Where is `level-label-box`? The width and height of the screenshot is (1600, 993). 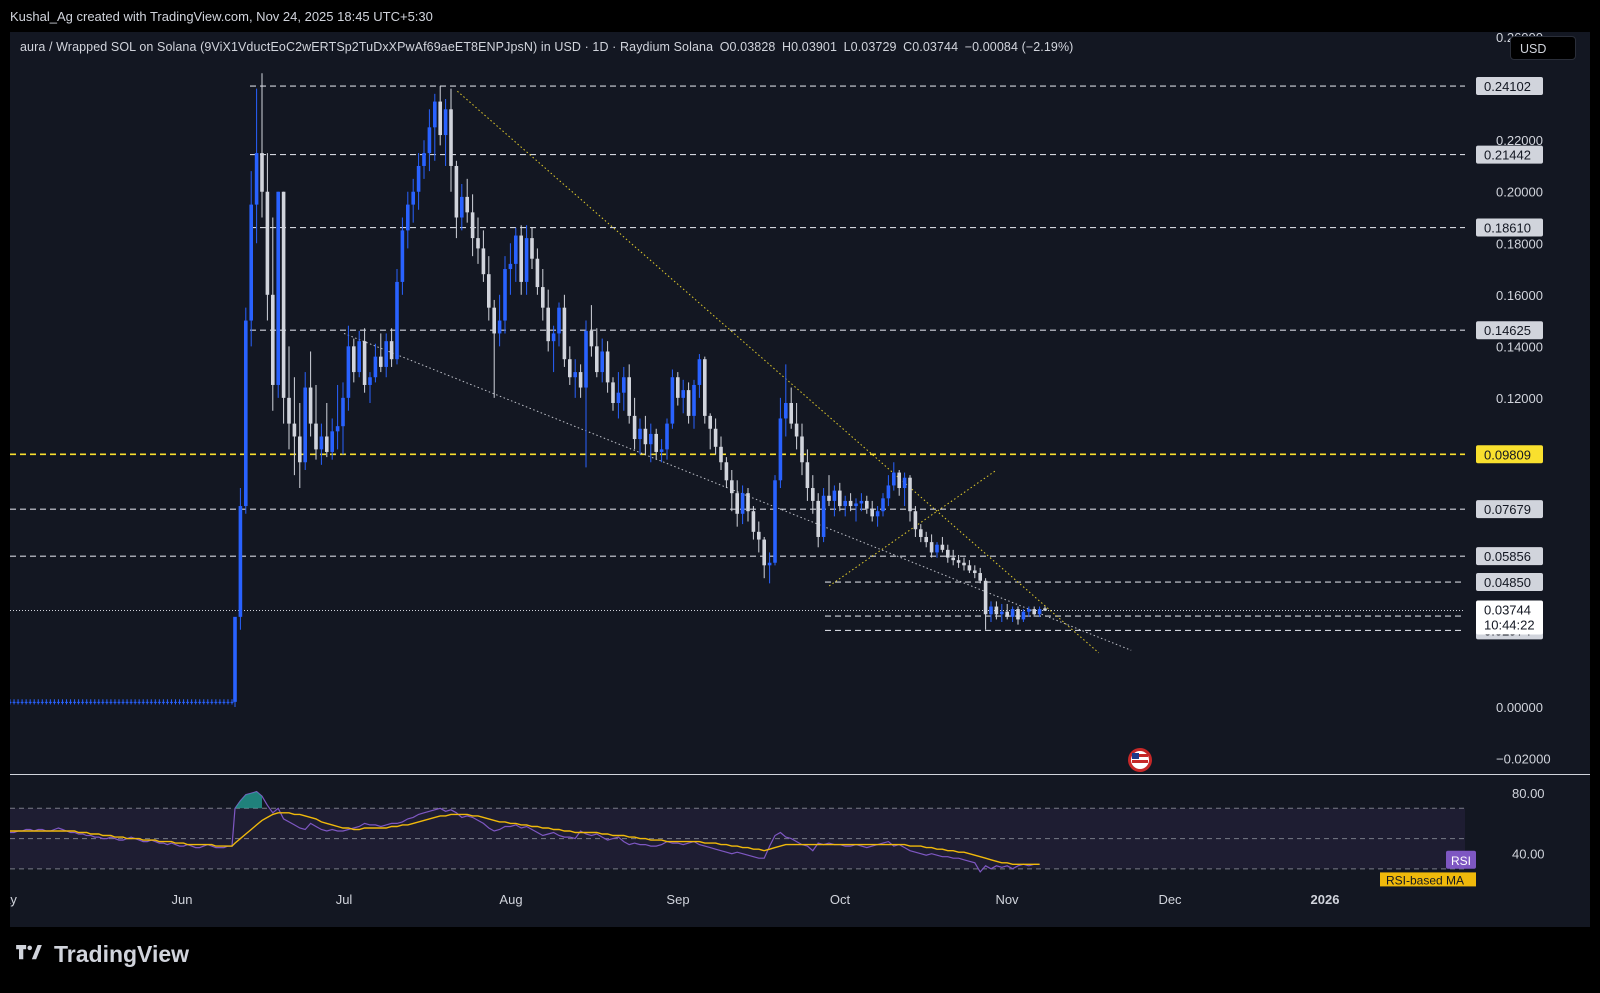 level-label-box is located at coordinates (1509, 582).